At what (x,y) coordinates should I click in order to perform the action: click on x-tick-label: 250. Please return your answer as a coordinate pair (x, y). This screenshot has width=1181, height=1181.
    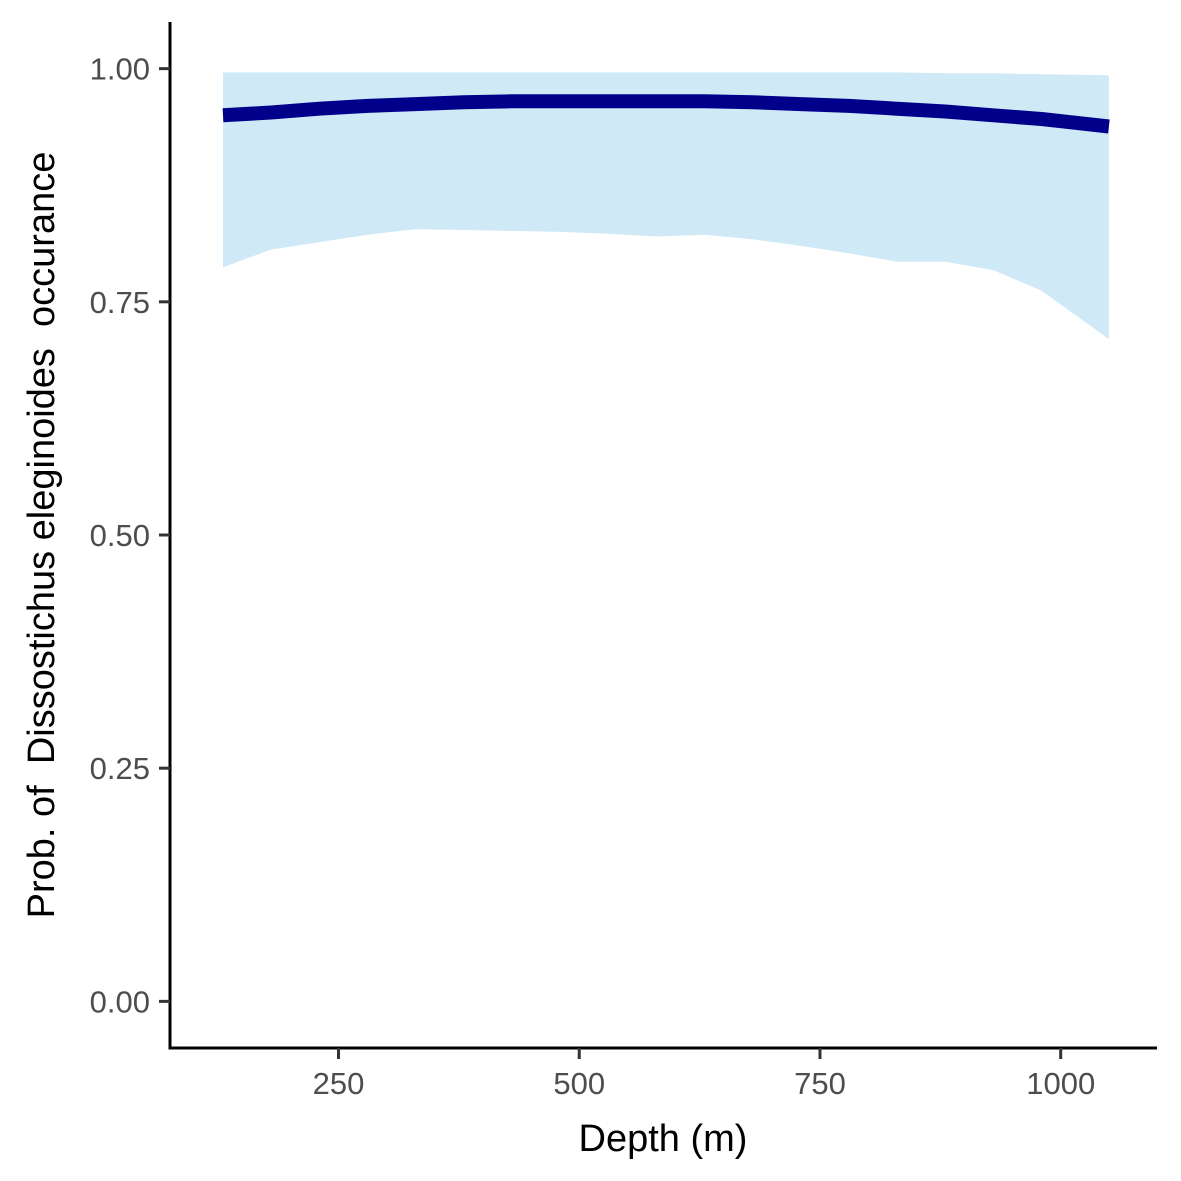
    Looking at the image, I should click on (339, 1083).